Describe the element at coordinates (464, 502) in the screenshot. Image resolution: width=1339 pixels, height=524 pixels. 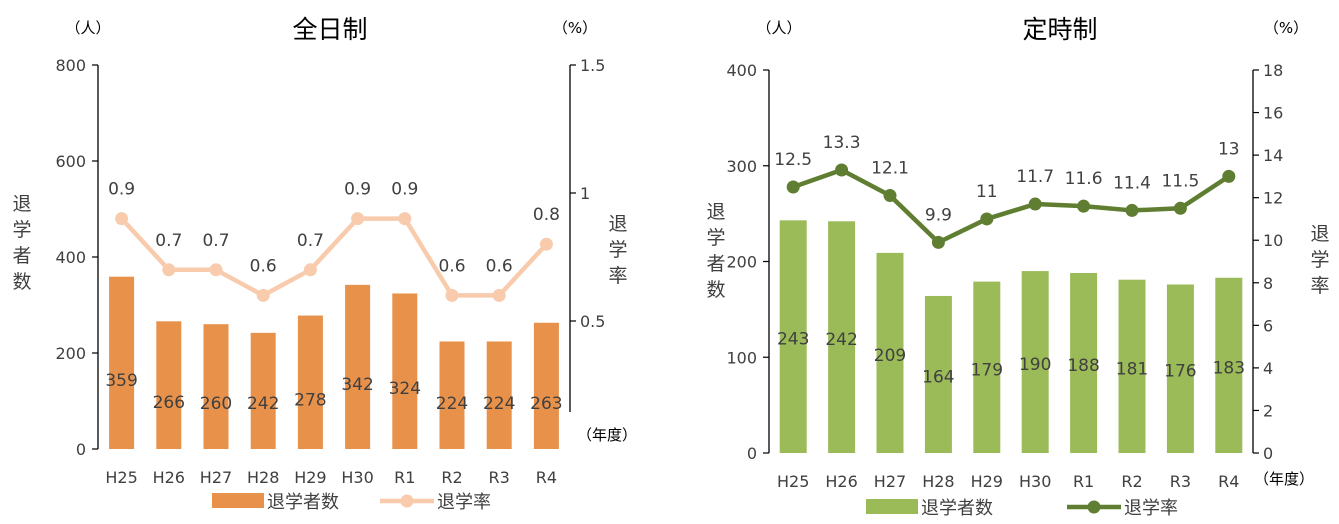
I see `legend-line-label: 退学率` at that location.